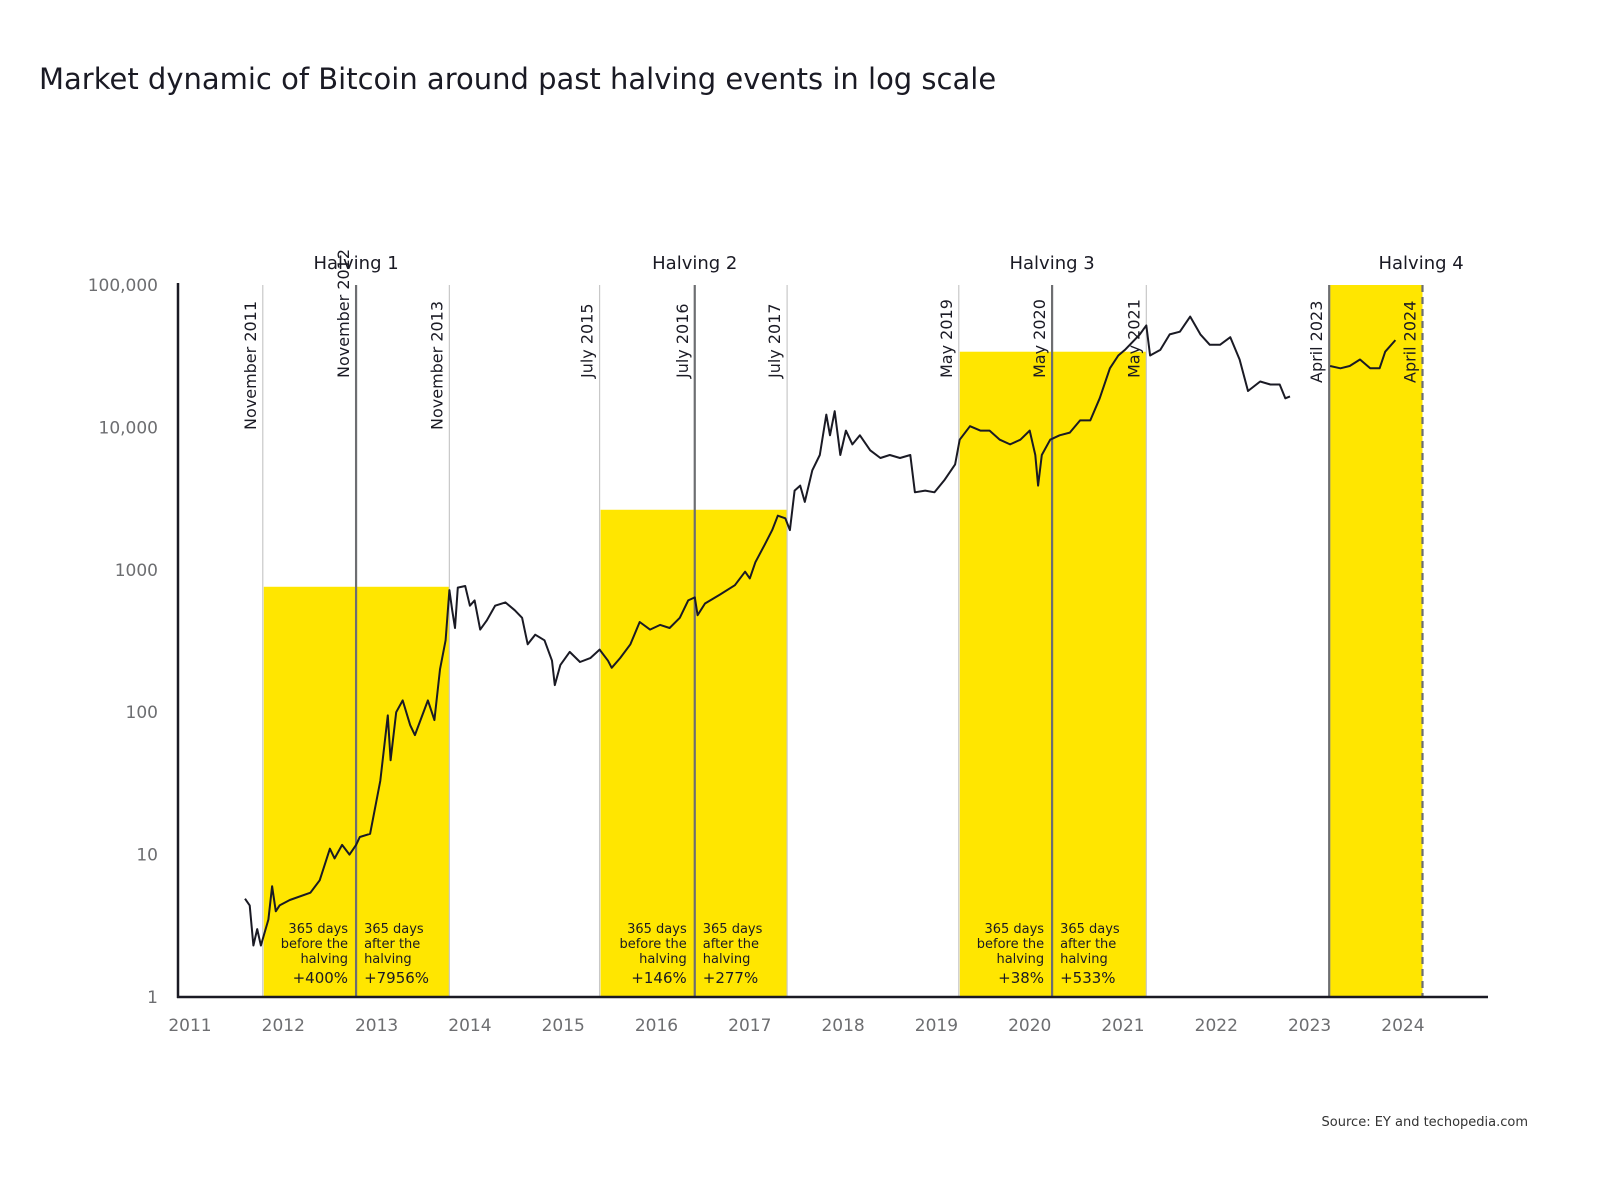  I want to click on x-tick-label: 2011, so click(189, 1026).